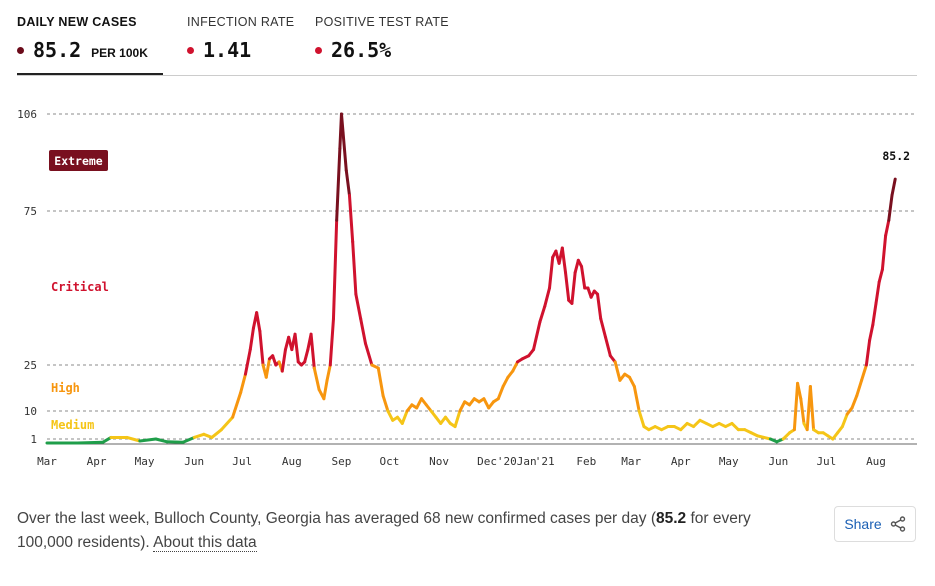 This screenshot has width=935, height=586. Describe the element at coordinates (545, 461) in the screenshot. I see `x-tick-label: '21` at that location.